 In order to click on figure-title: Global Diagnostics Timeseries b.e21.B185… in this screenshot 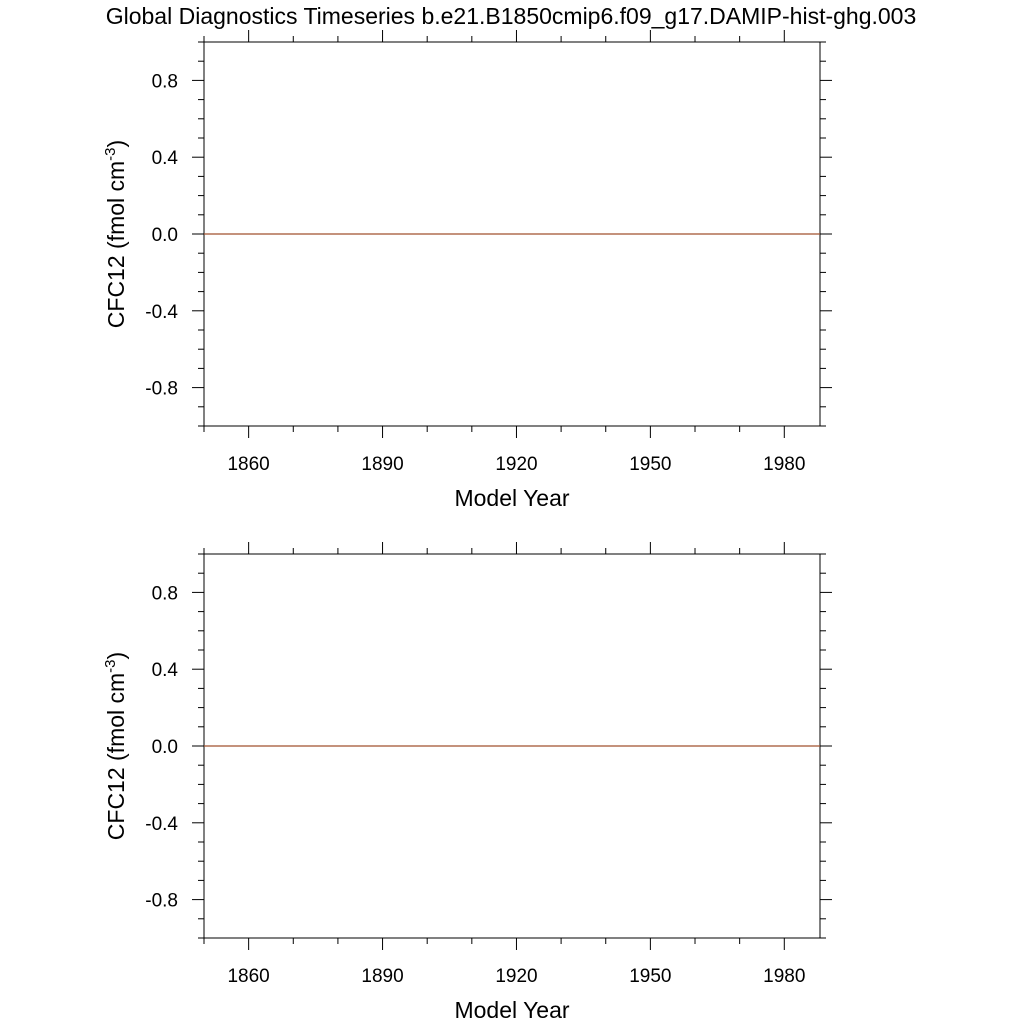, I will do `click(511, 16)`.